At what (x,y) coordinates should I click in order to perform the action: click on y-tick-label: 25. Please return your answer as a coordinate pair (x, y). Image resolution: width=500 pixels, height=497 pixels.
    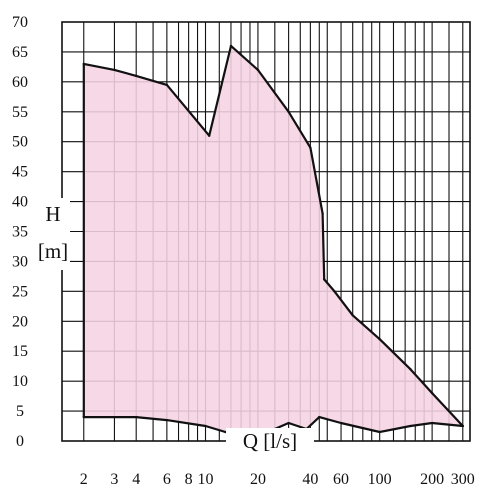
    Looking at the image, I should click on (20, 291).